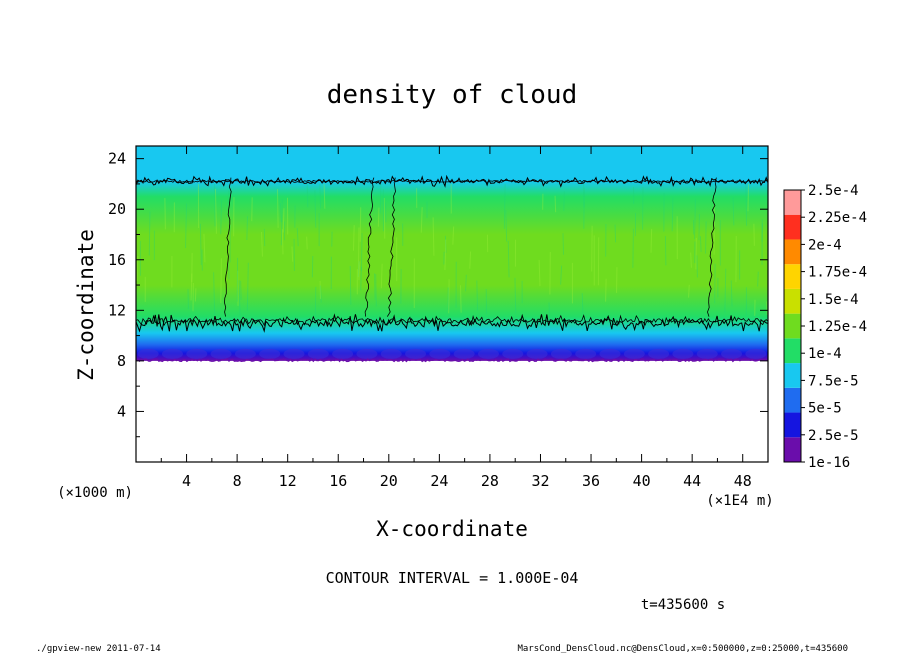  What do you see at coordinates (439, 481) in the screenshot?
I see `x-tick-label: 24` at bounding box center [439, 481].